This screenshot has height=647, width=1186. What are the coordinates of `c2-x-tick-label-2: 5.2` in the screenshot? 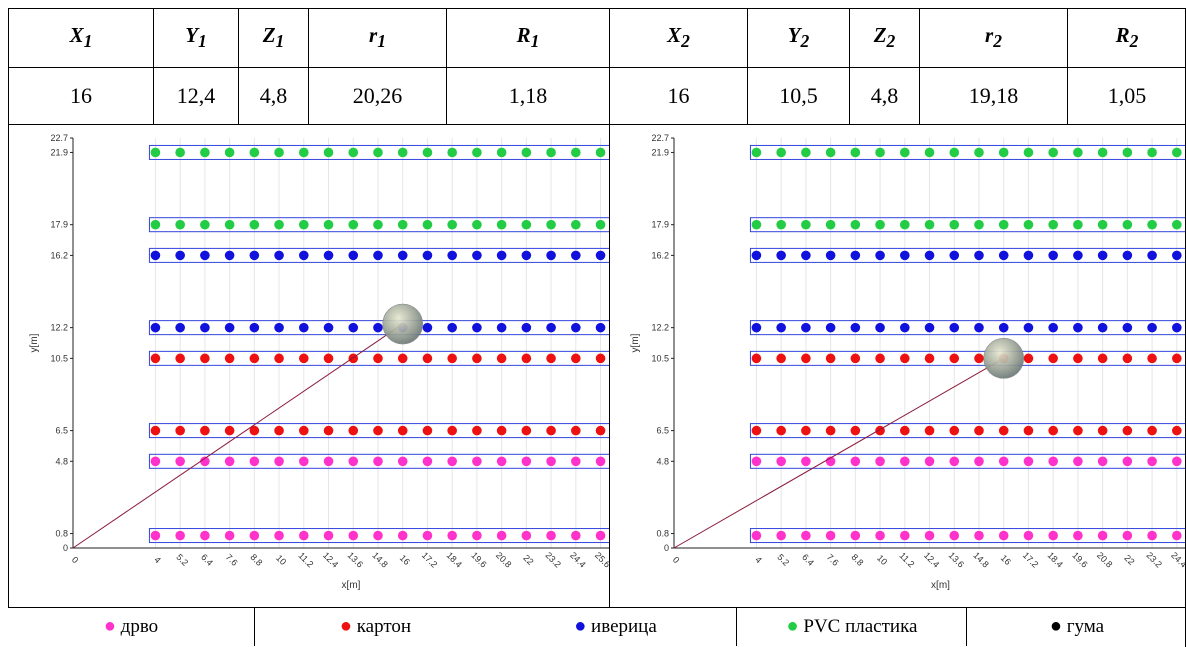 It's located at (783, 560).